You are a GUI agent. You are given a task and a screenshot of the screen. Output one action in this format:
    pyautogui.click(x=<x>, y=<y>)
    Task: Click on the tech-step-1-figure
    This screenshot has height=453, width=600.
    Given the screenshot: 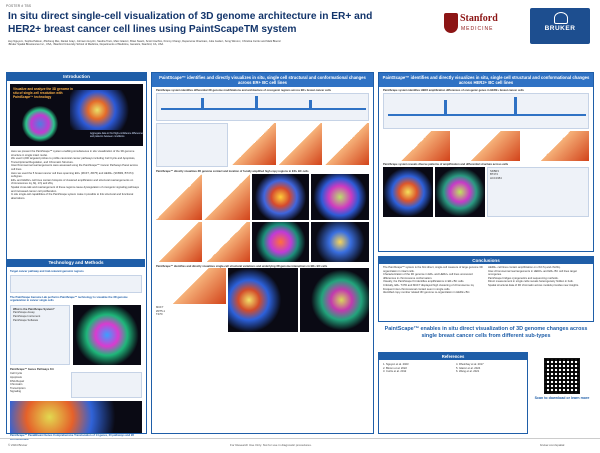 What is the action you would take?
    pyautogui.click(x=76, y=283)
    